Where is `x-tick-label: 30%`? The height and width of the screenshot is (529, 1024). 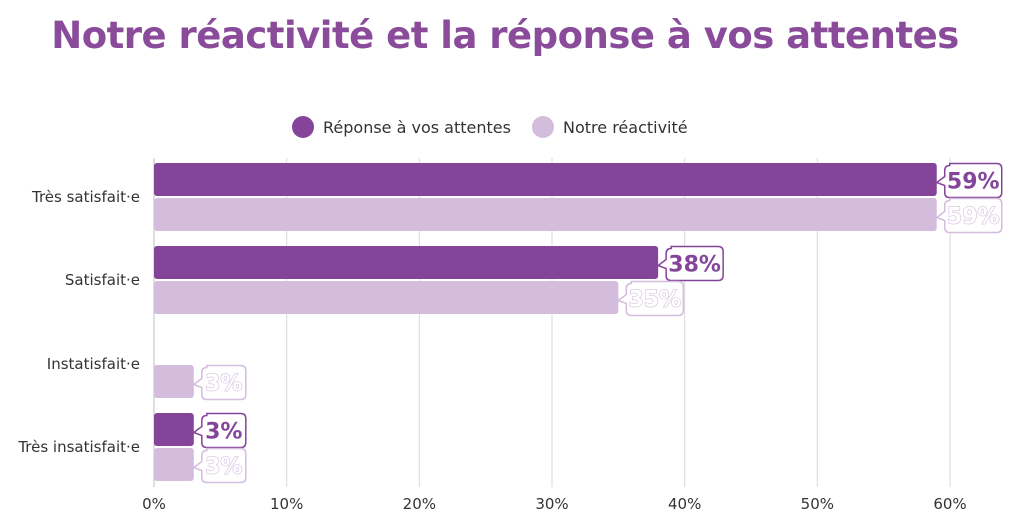 x-tick-label: 30% is located at coordinates (551, 504).